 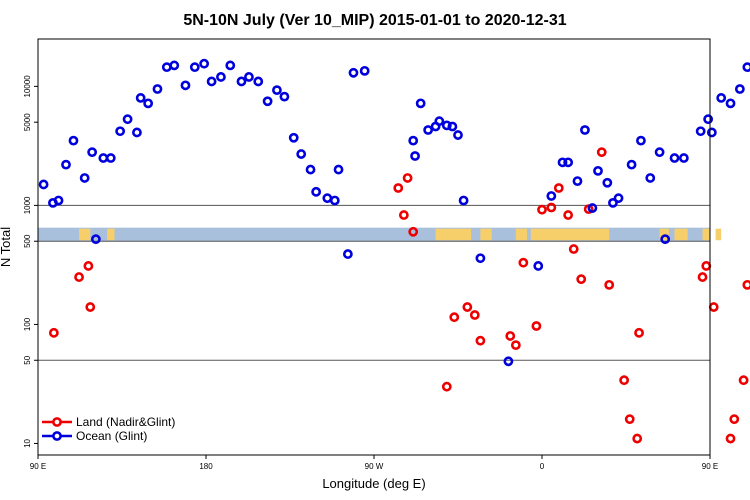 What do you see at coordinates (27, 359) in the screenshot?
I see `y-tick-label: 50` at bounding box center [27, 359].